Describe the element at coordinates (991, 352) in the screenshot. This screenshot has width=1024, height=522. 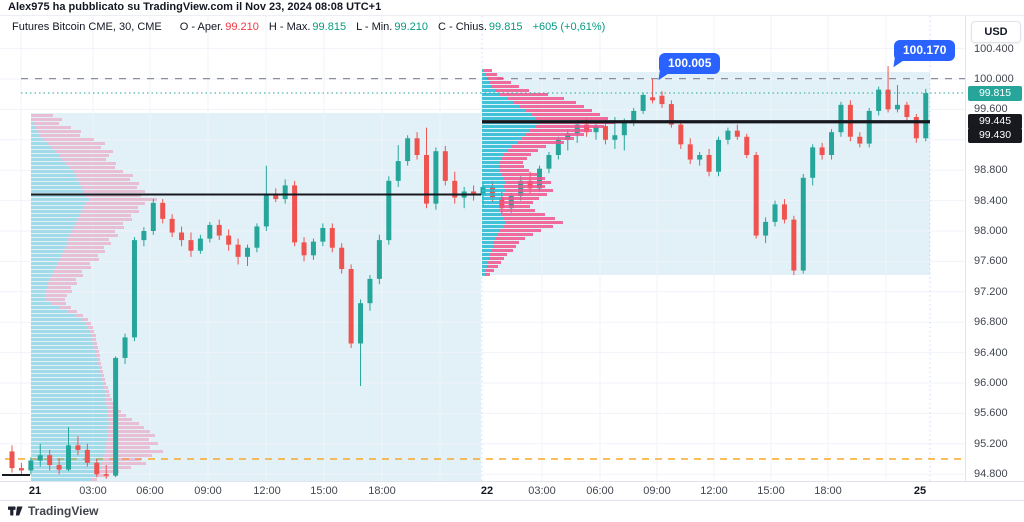
I see `price-axis-label: 96.400` at that location.